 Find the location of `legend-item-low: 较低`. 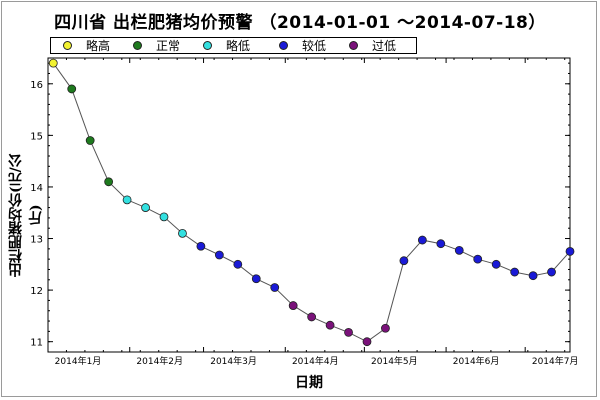

legend-item-low: 较低 is located at coordinates (302, 45).